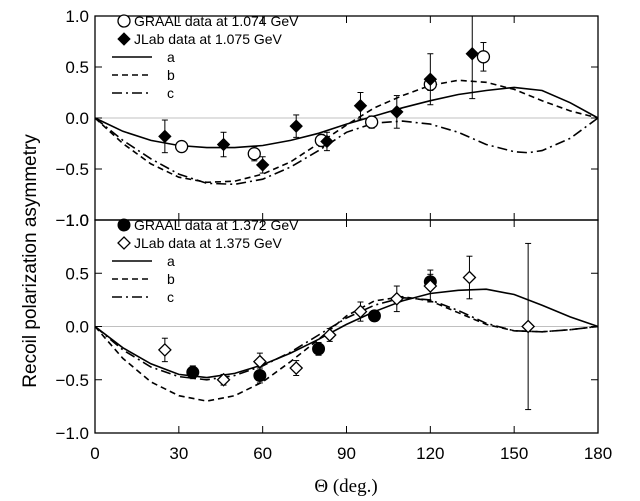  I want to click on x-tick-label: 0, so click(94, 453).